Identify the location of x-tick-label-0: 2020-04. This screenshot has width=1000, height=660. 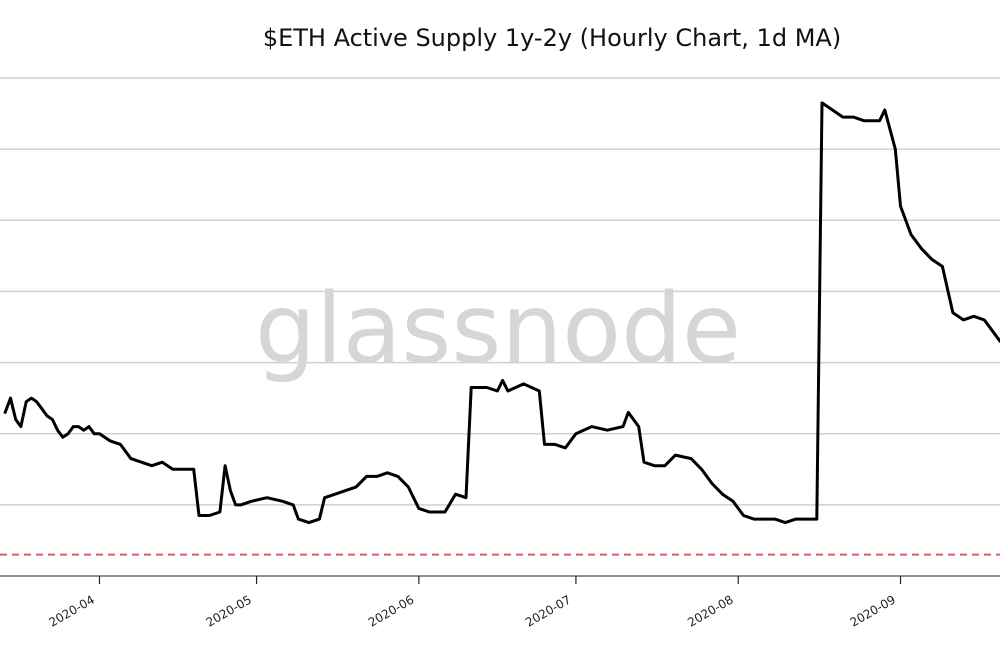
(72, 610).